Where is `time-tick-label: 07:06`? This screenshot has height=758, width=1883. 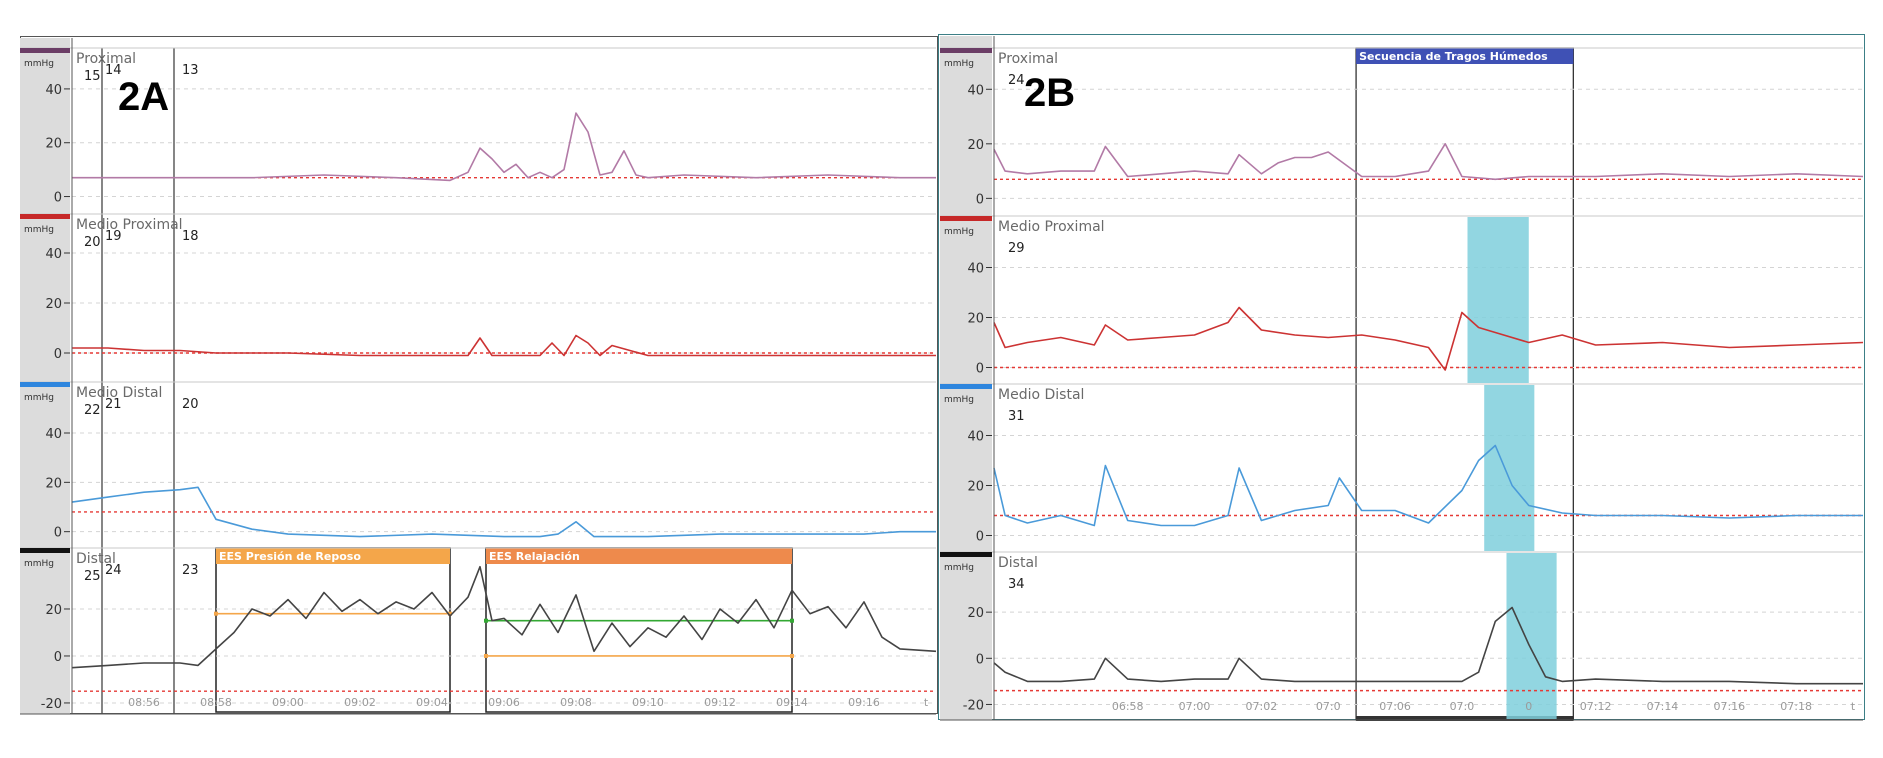 time-tick-label: 07:06 is located at coordinates (1395, 706).